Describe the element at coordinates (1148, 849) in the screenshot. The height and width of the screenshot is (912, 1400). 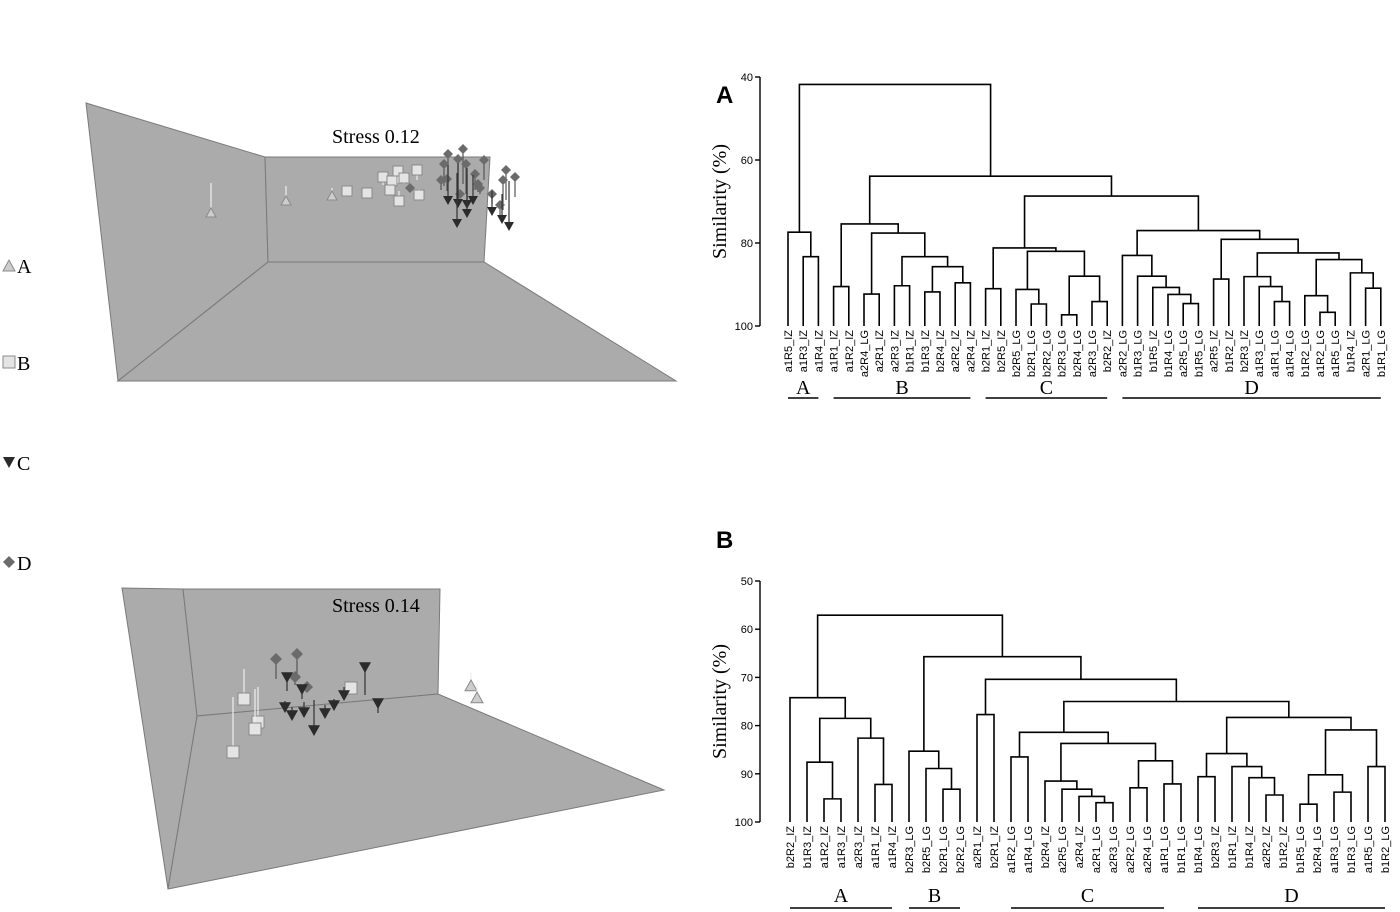
I see `leaf-label: a2R4_LG` at that location.